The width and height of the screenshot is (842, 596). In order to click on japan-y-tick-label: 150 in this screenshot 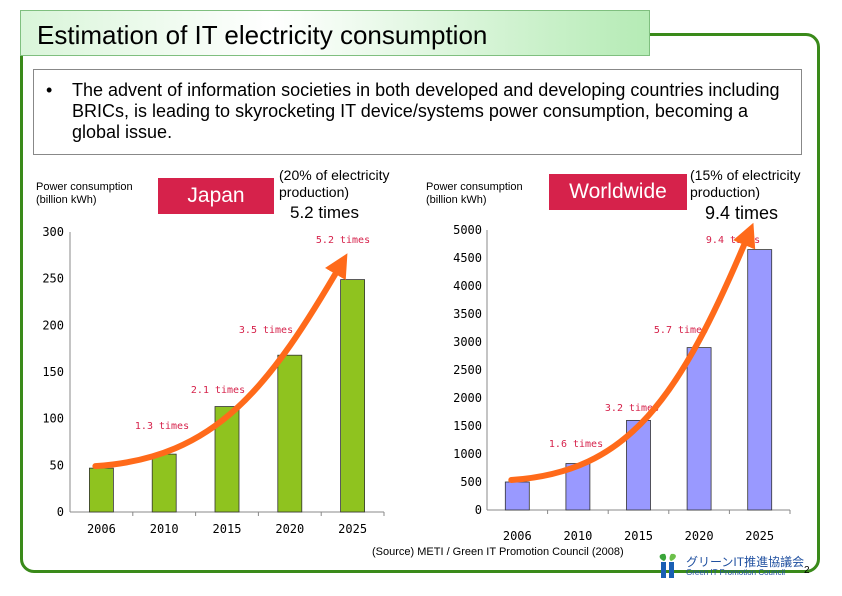, I will do `click(53, 372)`.